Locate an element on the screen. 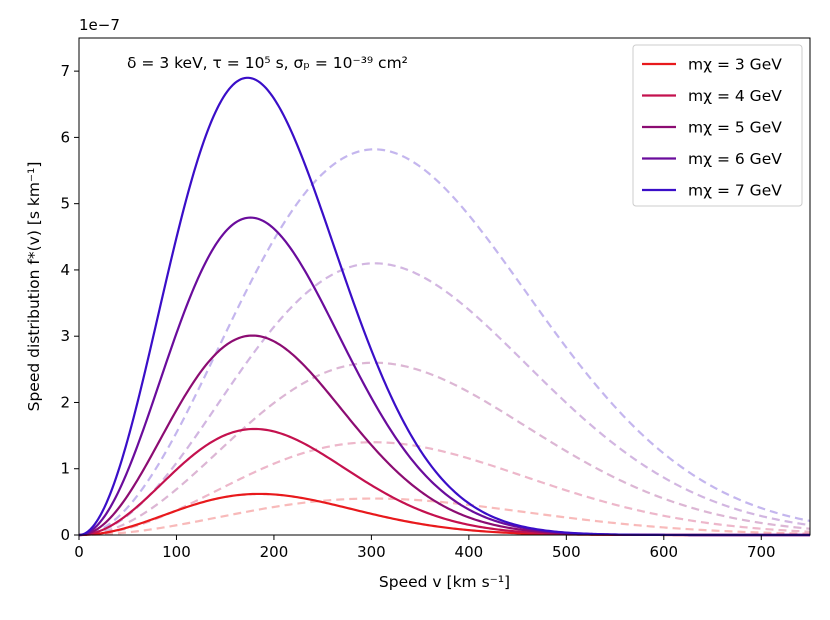 This screenshot has width=830, height=620. legend-box is located at coordinates (717, 125).